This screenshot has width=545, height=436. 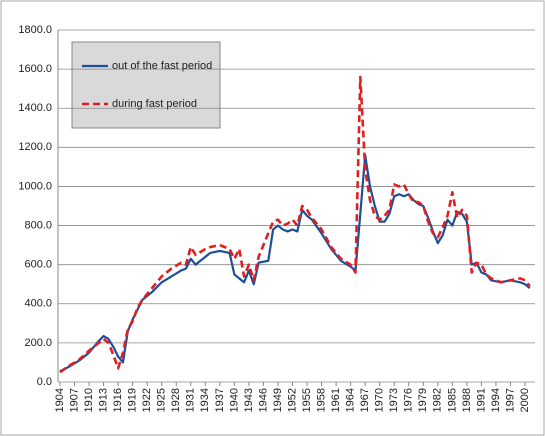 What do you see at coordinates (35, 69) in the screenshot?
I see `y-tick-label: 1600.0` at bounding box center [35, 69].